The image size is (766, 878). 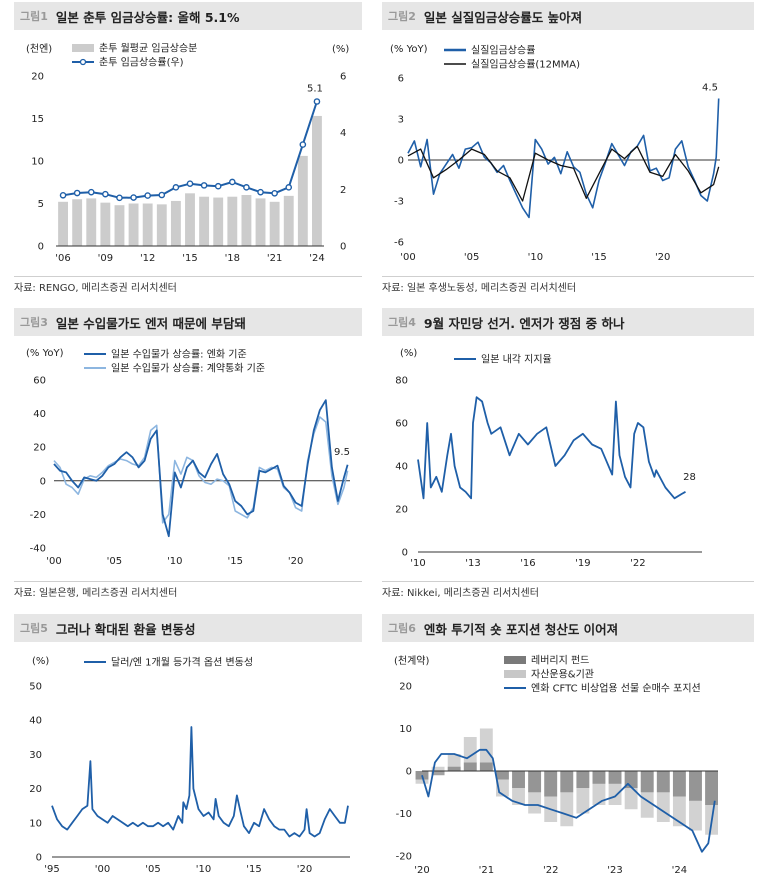 I want to click on legend-label: 춘투 월평균 임금상승분, so click(x=148, y=48).